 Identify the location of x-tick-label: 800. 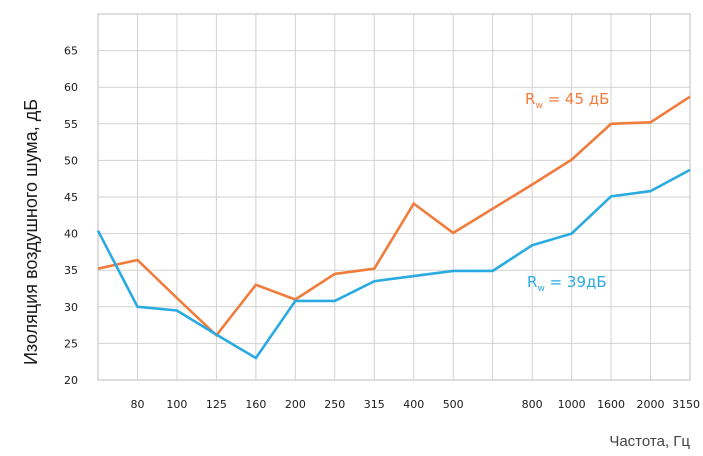
(532, 404).